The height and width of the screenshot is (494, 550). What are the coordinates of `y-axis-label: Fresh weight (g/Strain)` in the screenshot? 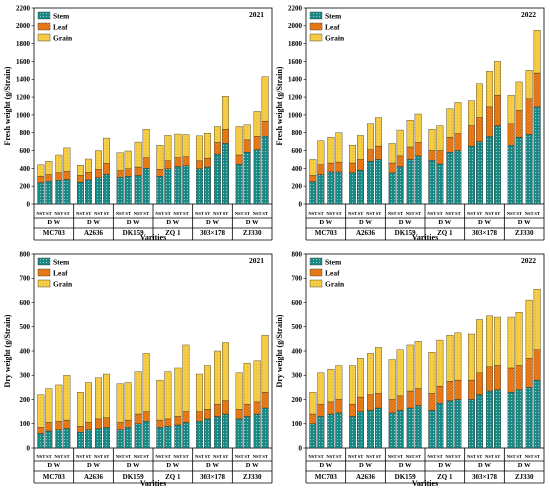 It's located at (7, 105).